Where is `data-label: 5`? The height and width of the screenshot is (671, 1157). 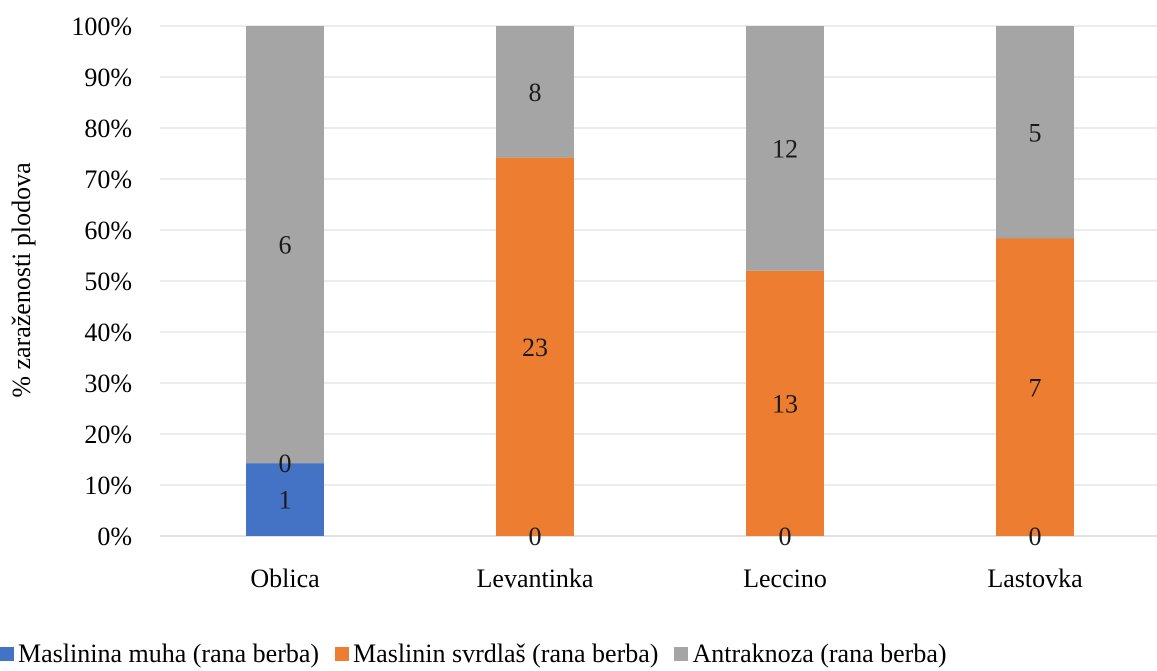
data-label: 5 is located at coordinates (1035, 132).